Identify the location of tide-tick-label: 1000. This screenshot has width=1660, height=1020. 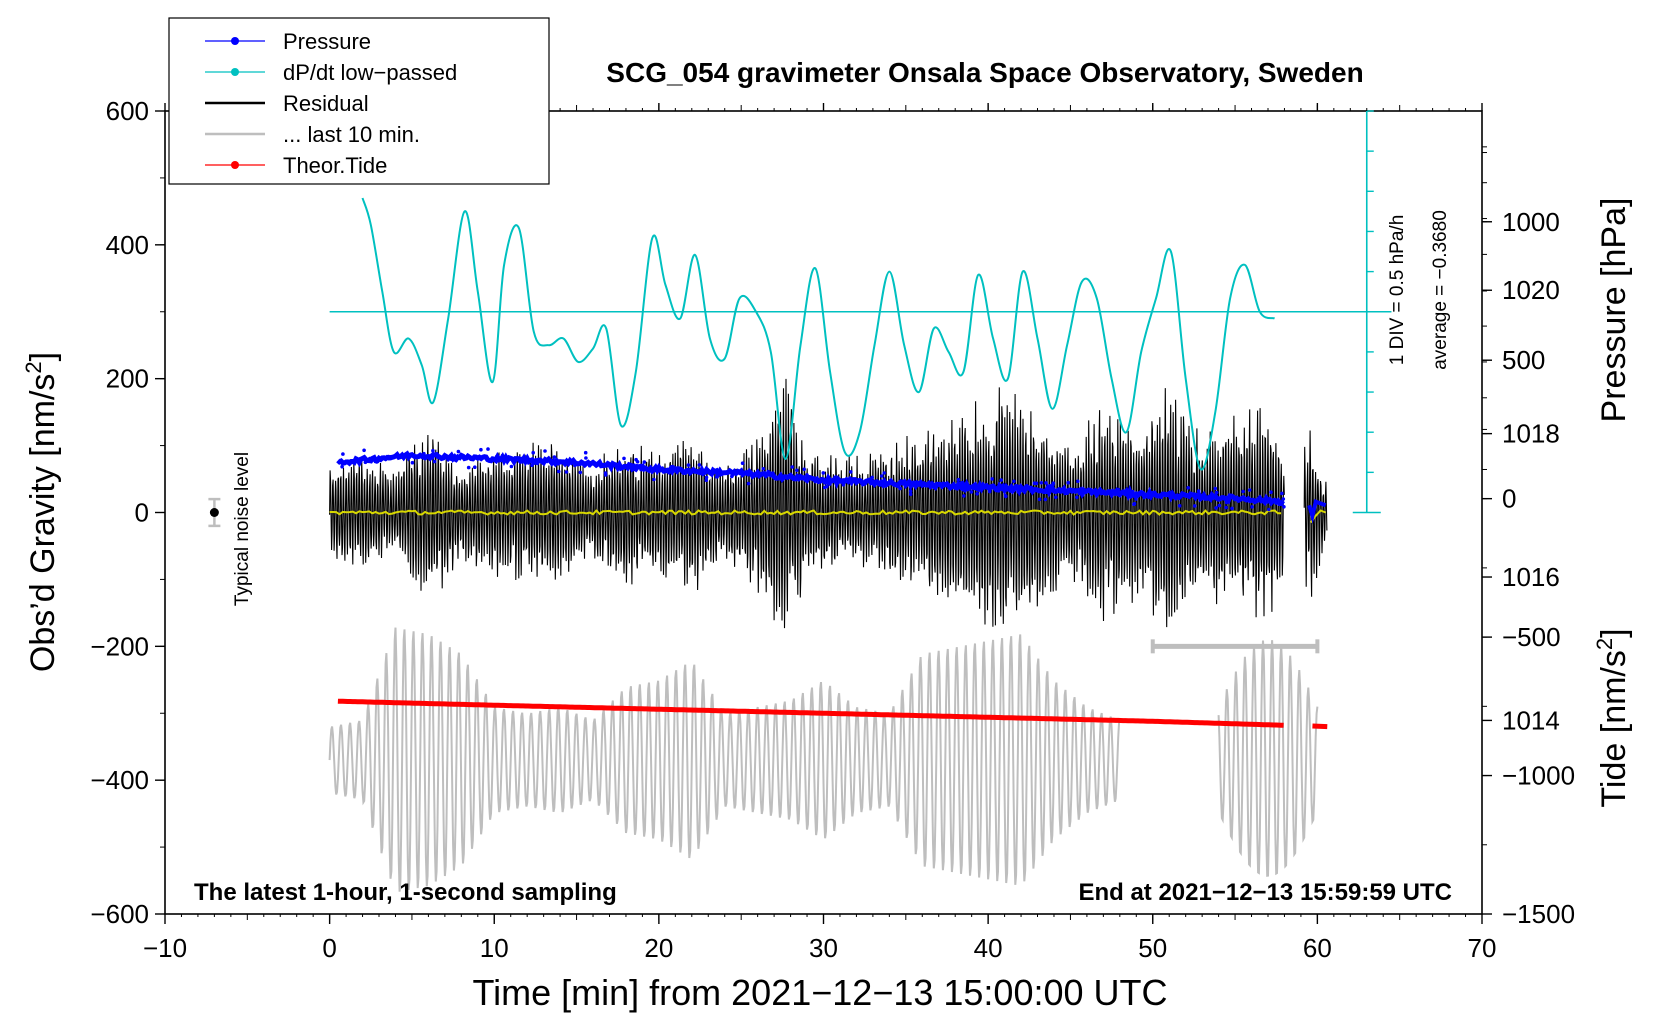
(1531, 222).